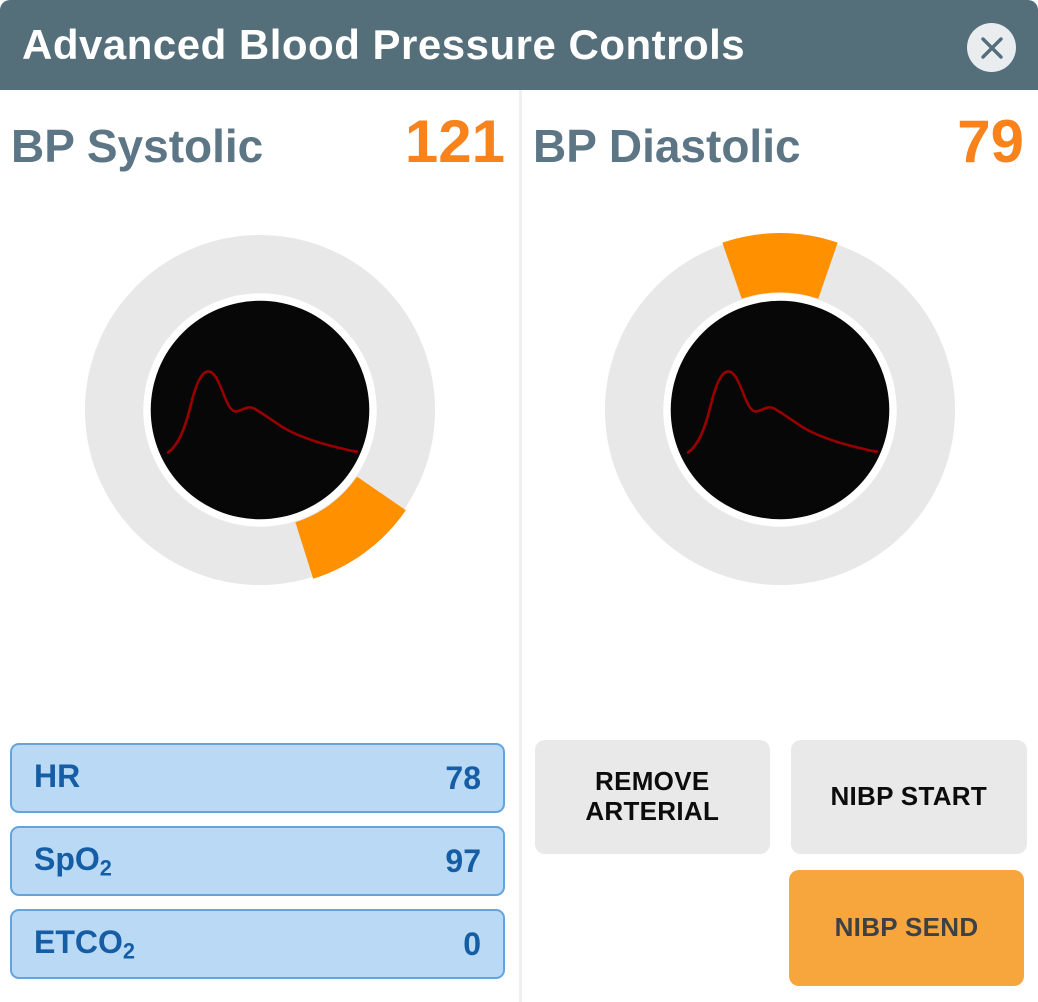 The image size is (1038, 1002). Describe the element at coordinates (652, 797) in the screenshot. I see `remove-arterial-button: REMOVE ARTERIAL` at that location.